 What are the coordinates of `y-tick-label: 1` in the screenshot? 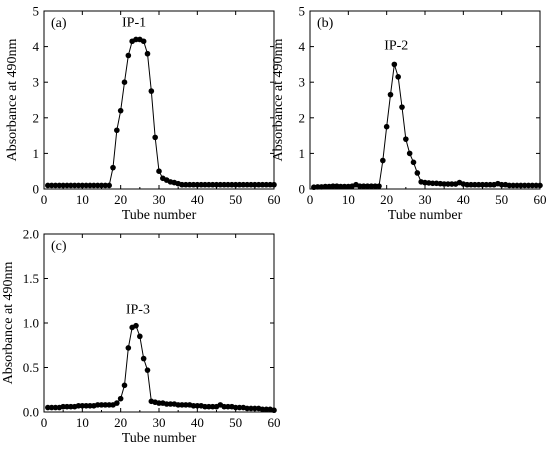 It's located at (302, 153).